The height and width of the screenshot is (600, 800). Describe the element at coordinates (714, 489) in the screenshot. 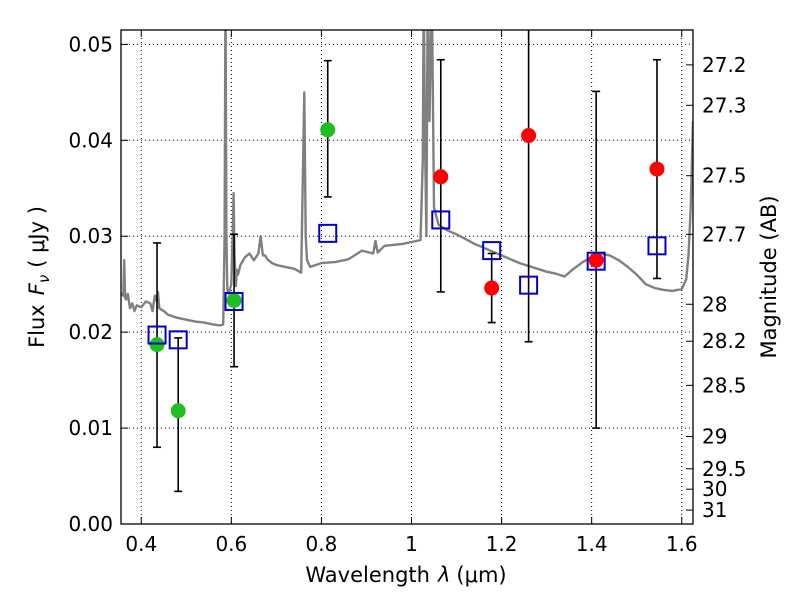

I see `magnitude-tick-label: 30` at that location.